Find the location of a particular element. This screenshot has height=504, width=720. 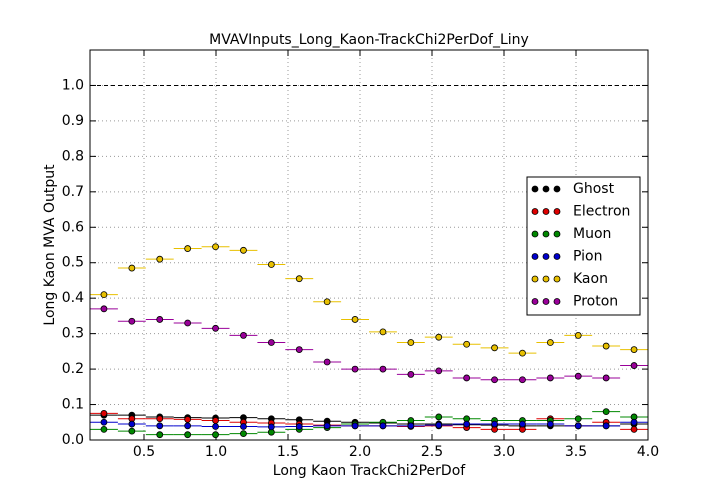

y-tick-label: 0.4 is located at coordinates (73, 298).